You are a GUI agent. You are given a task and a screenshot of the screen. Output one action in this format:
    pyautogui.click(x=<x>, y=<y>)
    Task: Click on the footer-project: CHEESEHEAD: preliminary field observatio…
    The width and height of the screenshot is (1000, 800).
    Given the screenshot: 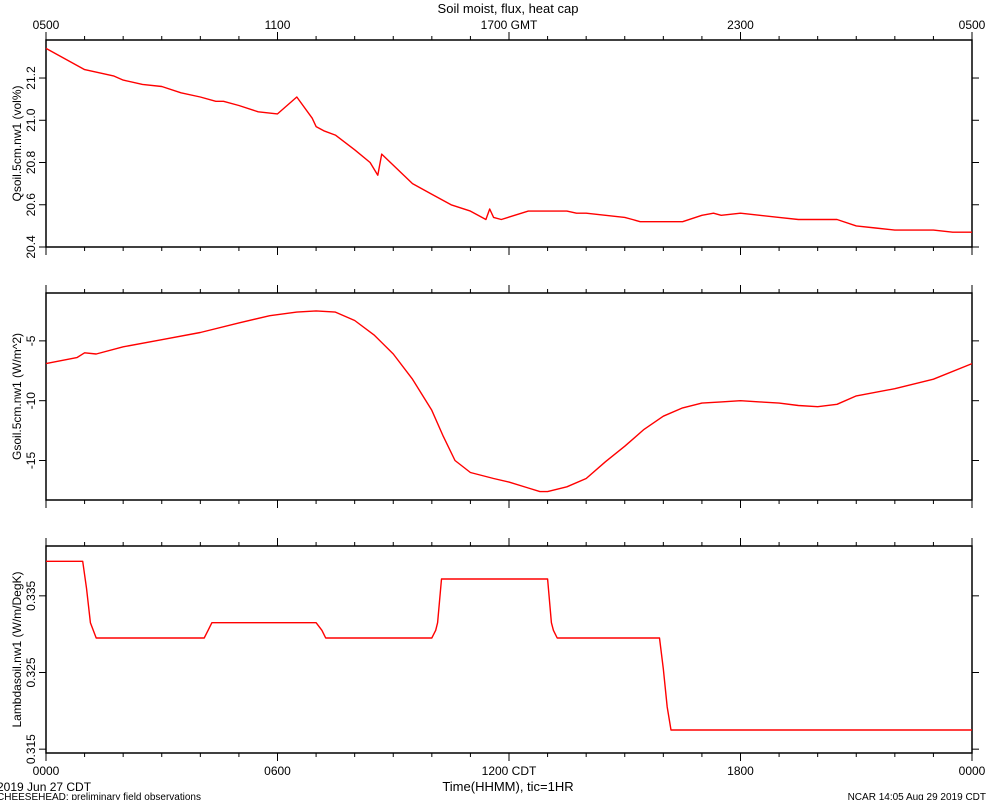 What is the action you would take?
    pyautogui.click(x=100, y=796)
    